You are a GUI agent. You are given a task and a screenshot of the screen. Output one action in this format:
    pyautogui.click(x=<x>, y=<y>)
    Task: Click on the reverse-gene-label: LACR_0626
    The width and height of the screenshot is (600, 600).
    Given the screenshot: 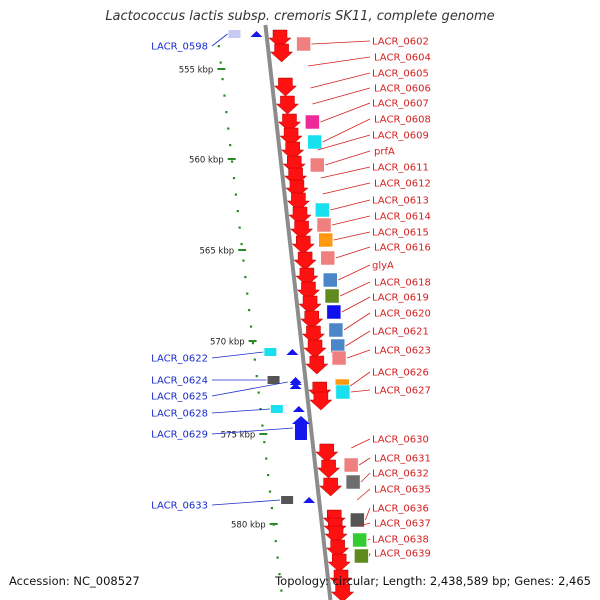 What is the action you would take?
    pyautogui.click(x=400, y=373)
    